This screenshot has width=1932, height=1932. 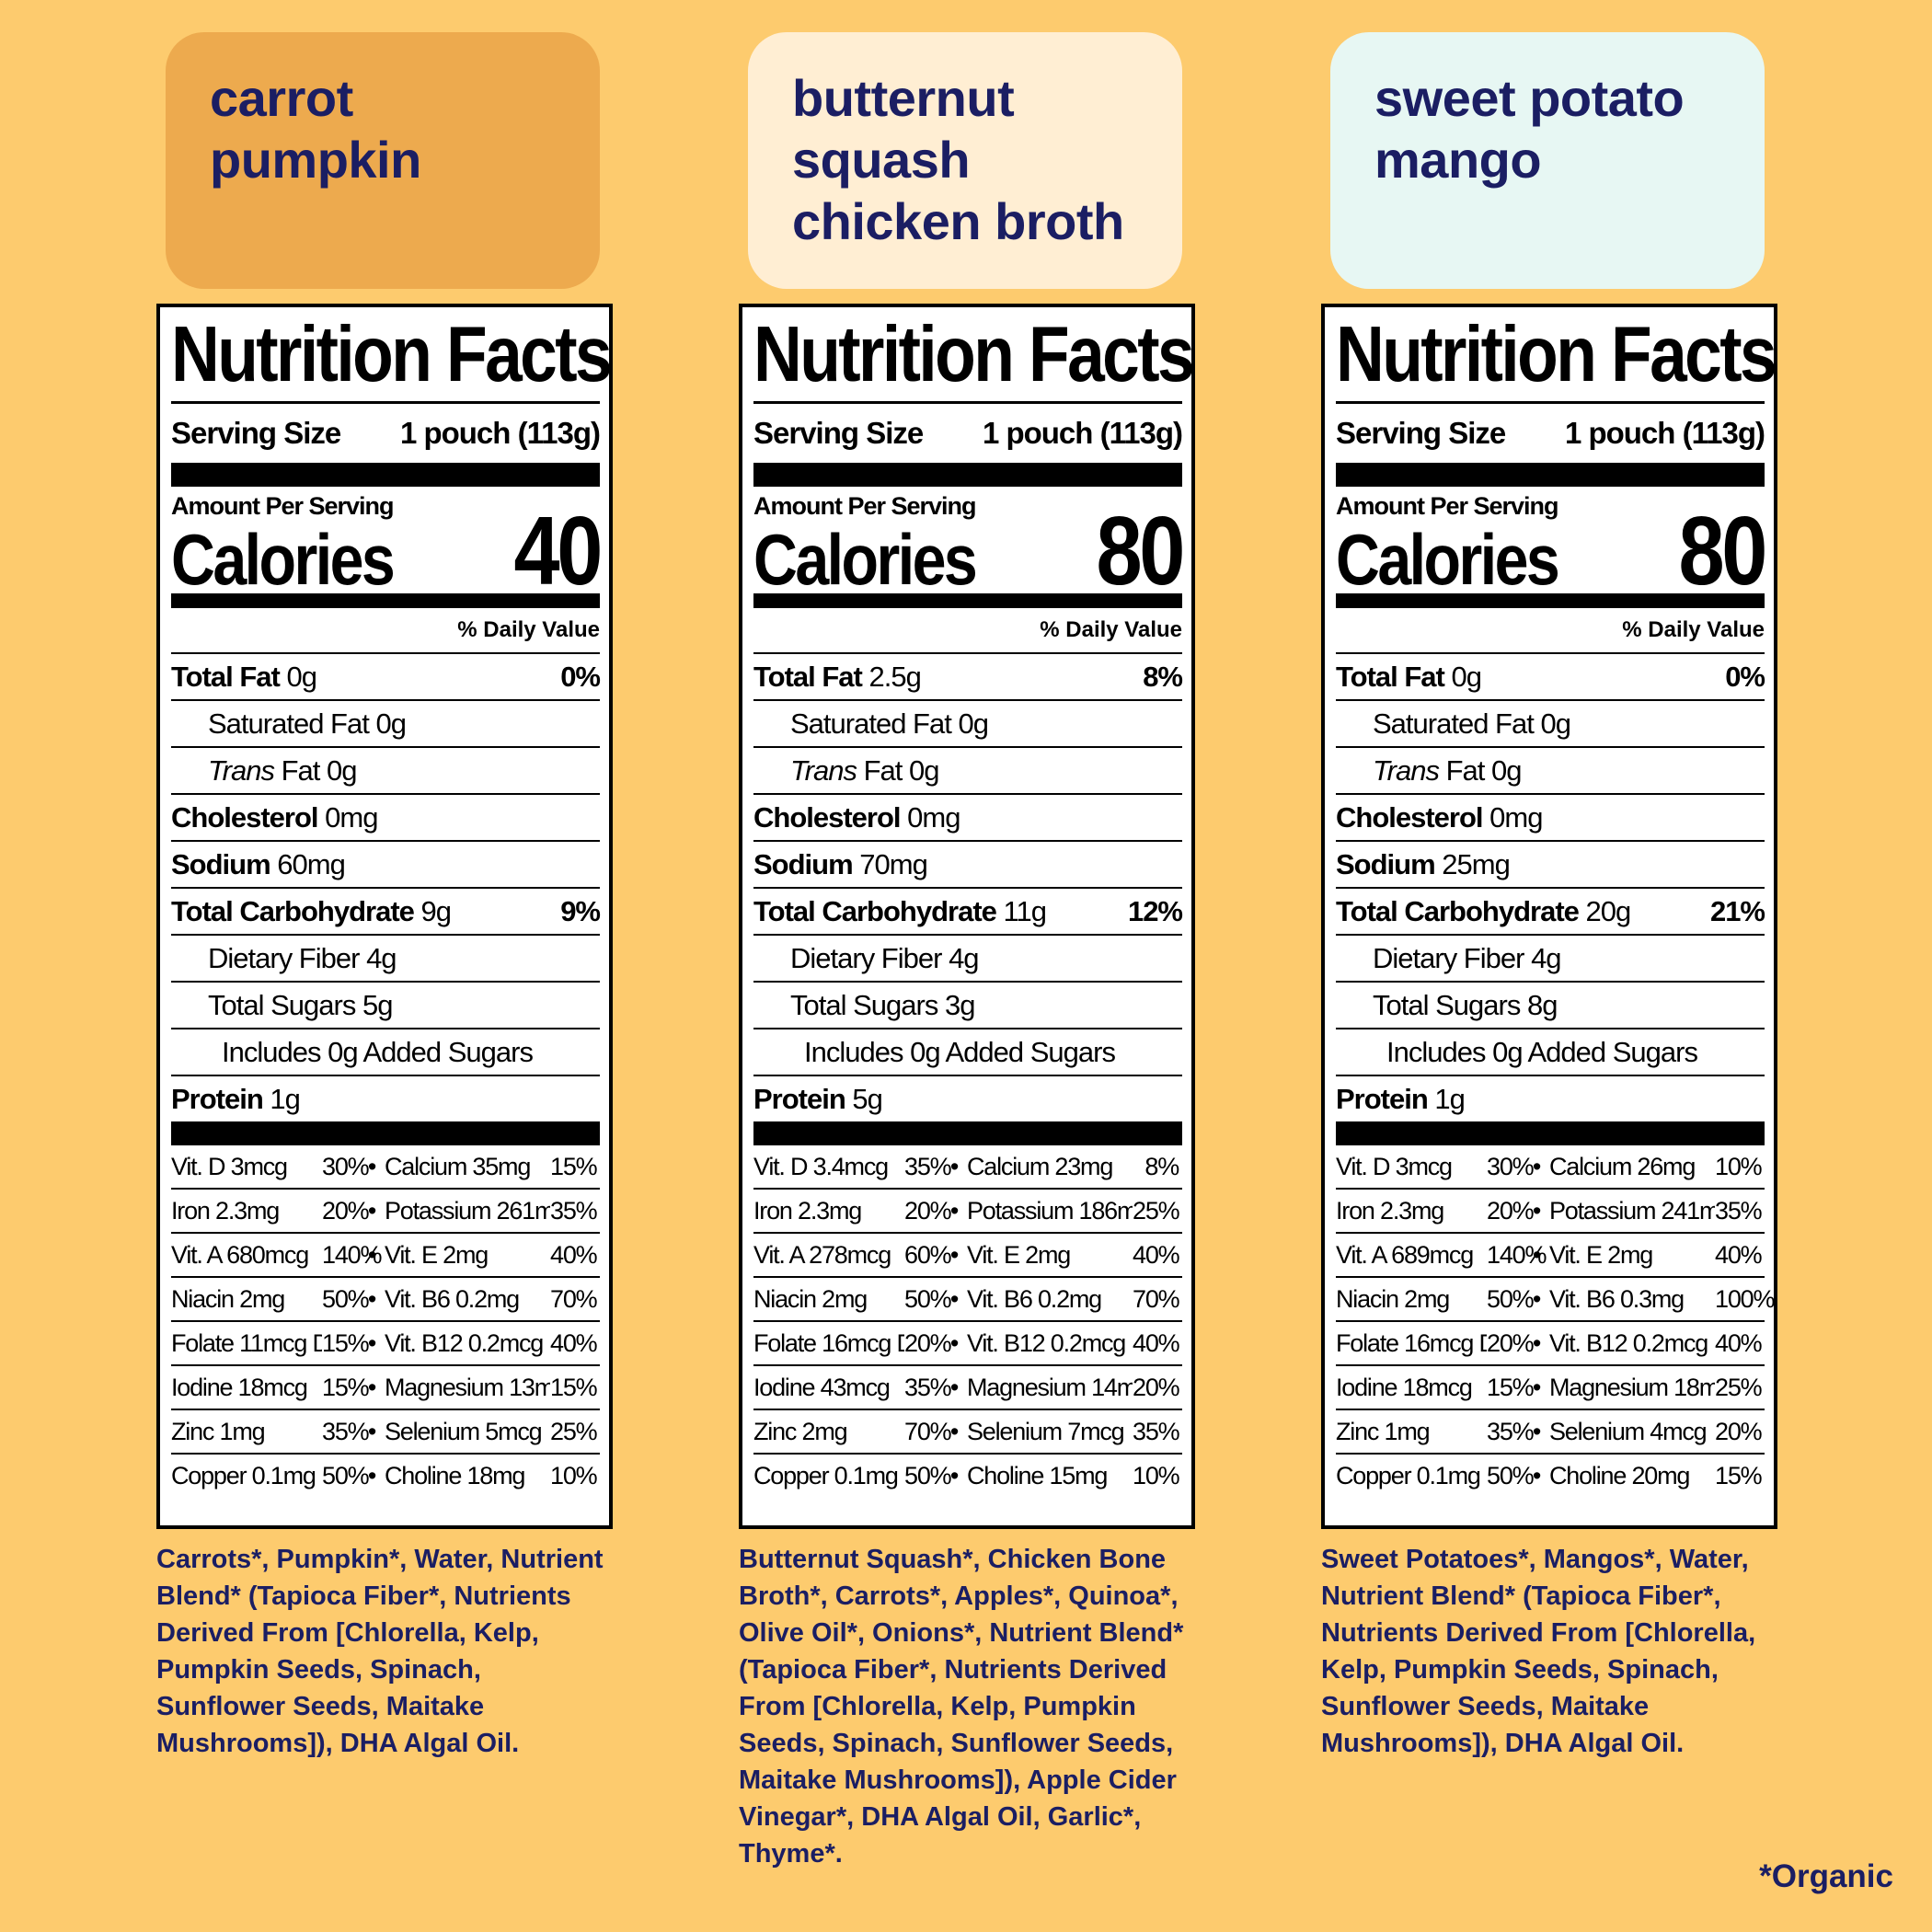 What do you see at coordinates (881, 160) in the screenshot?
I see `product-title-line: squash` at bounding box center [881, 160].